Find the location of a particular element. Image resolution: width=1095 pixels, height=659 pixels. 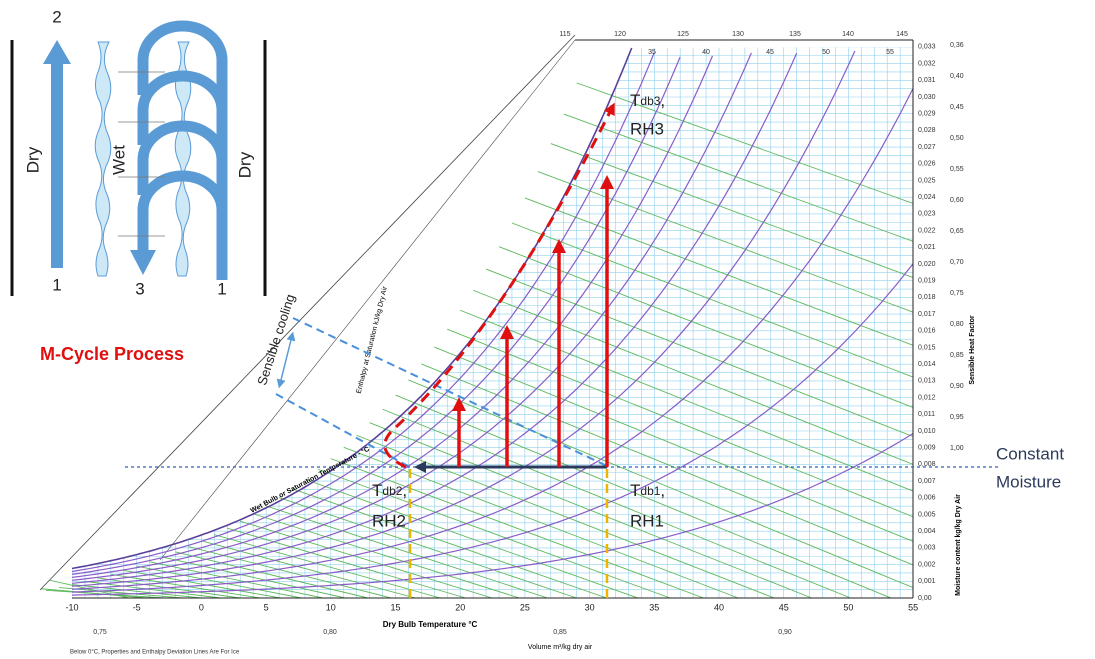

shf-tick-label: 0,40 is located at coordinates (957, 76).